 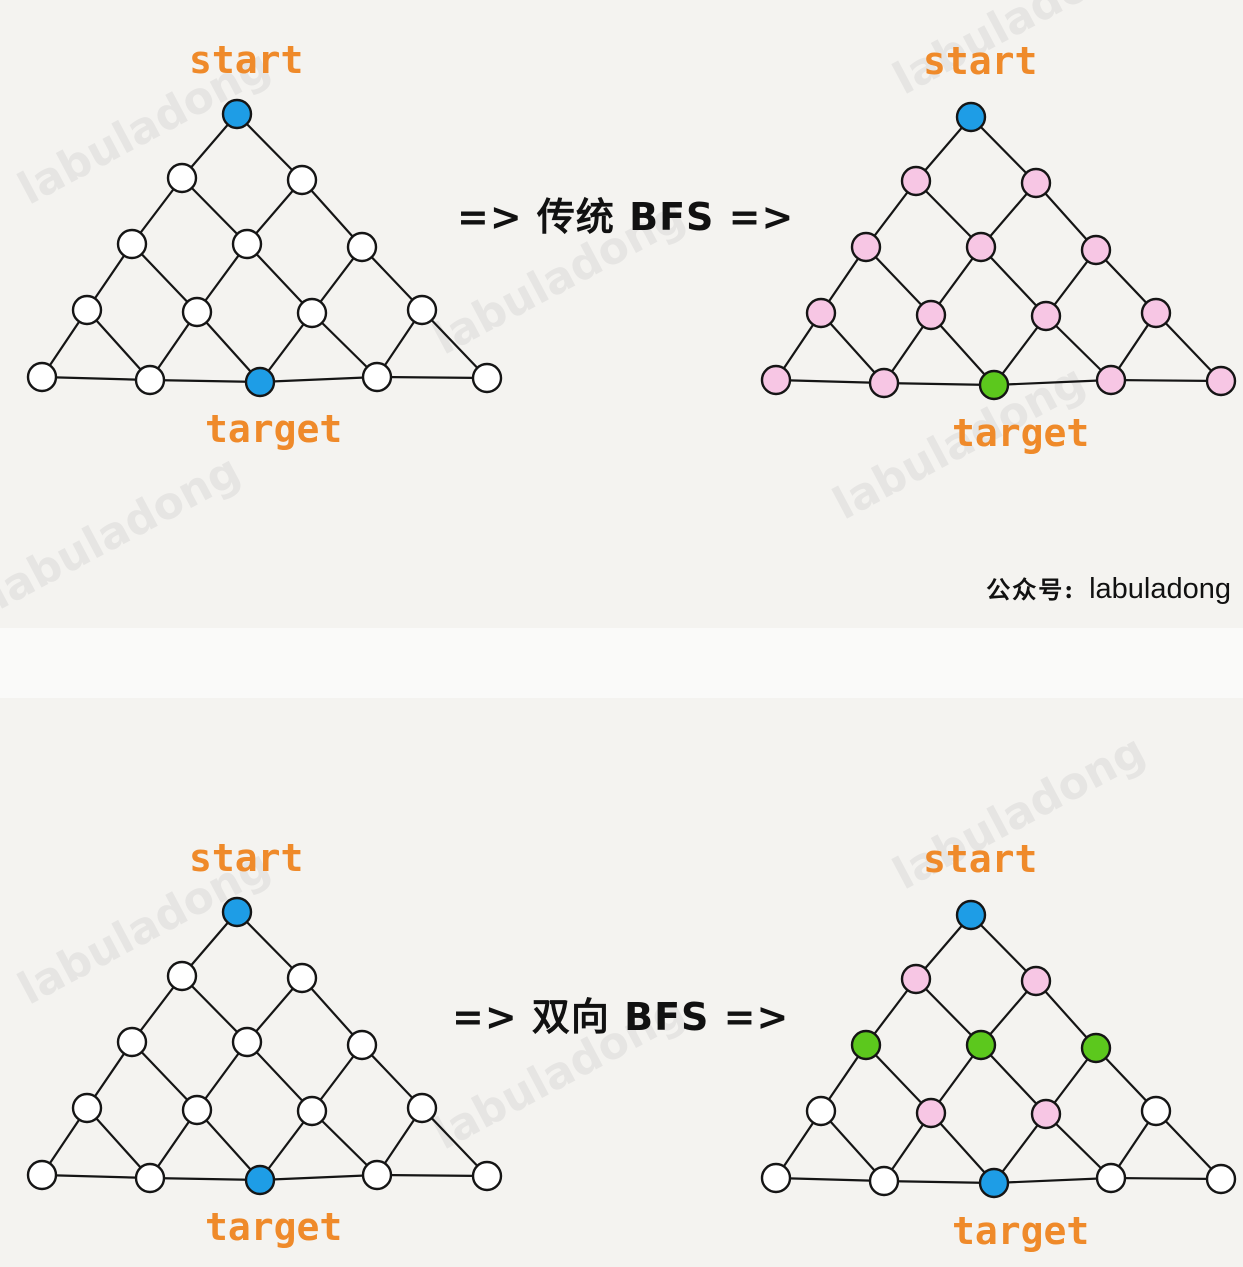 I want to click on credit: 公众号: labuladong, so click(x=1108, y=588).